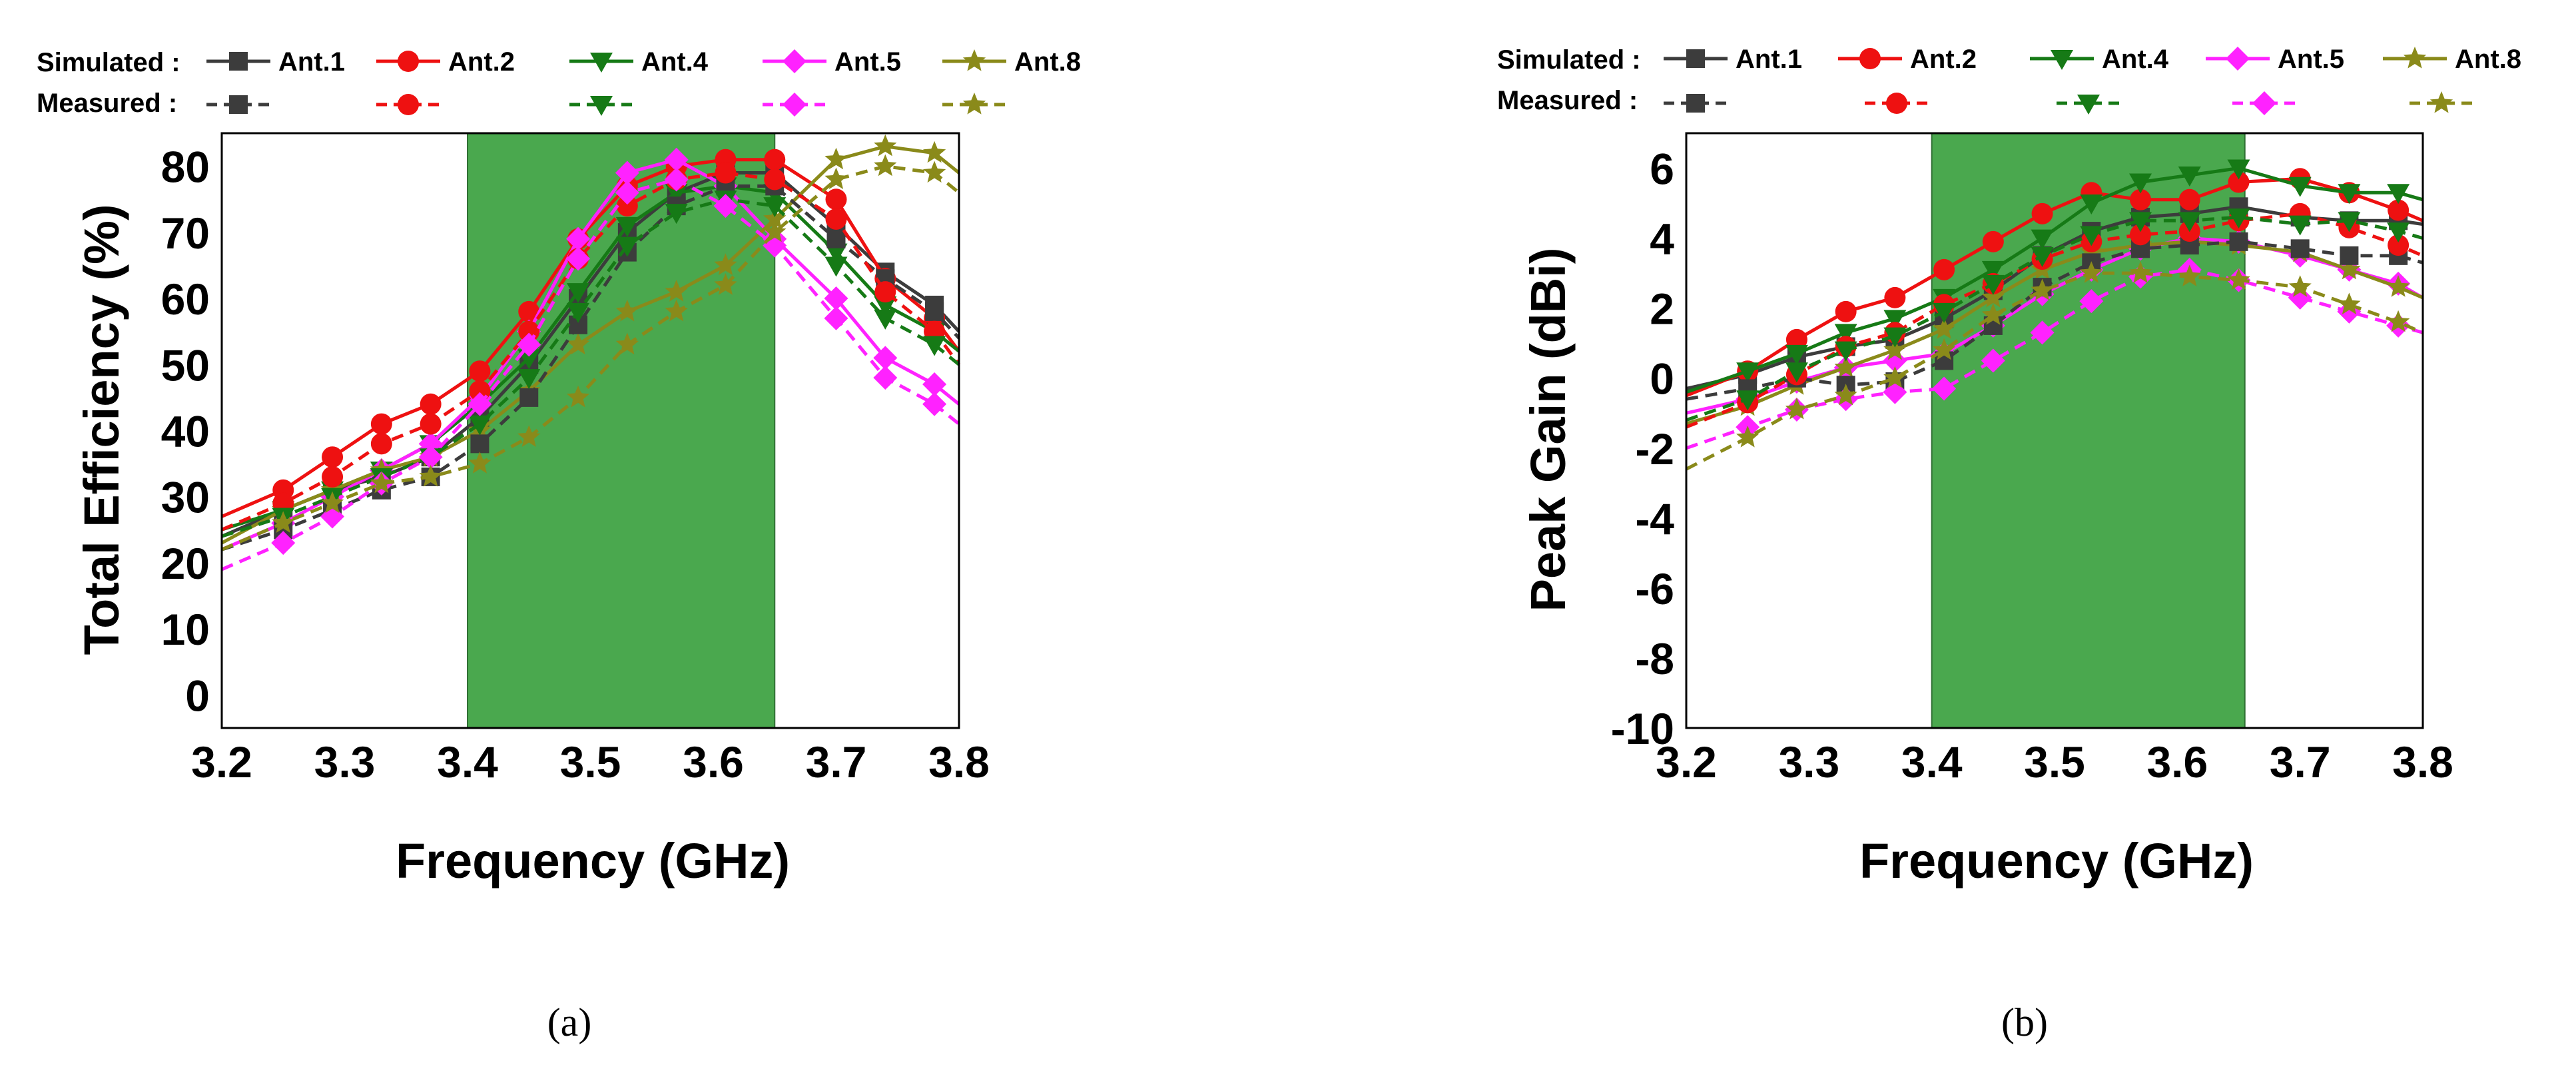 The image size is (2576, 1065). What do you see at coordinates (1654, 449) in the screenshot?
I see `b-y-tick-label: -2` at bounding box center [1654, 449].